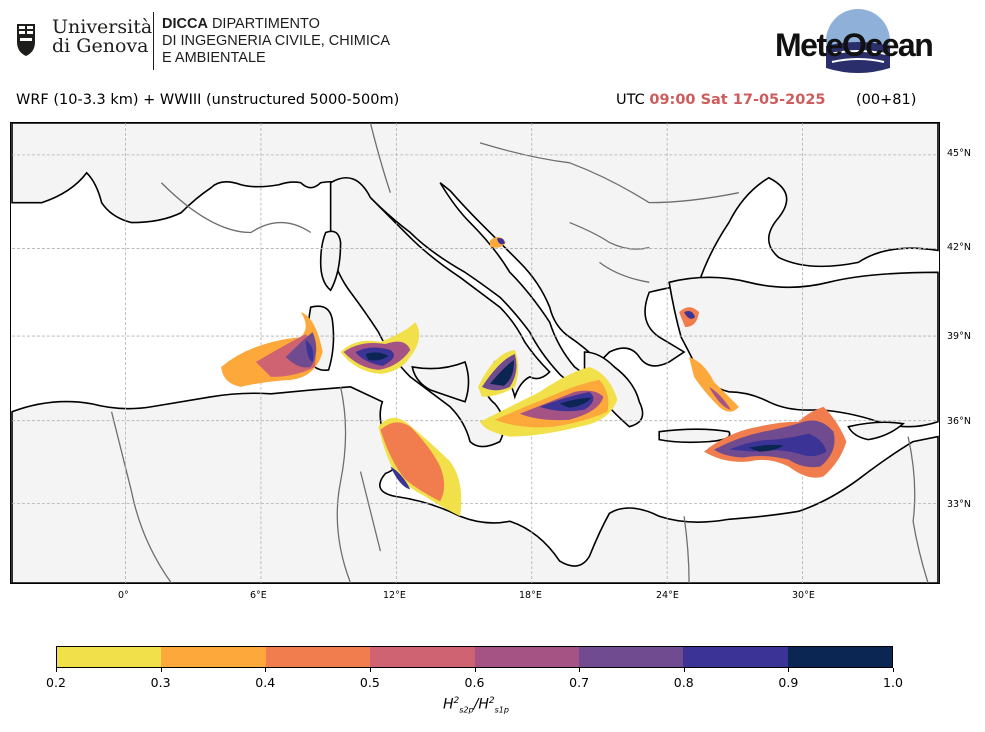  Describe the element at coordinates (102, 27) in the screenshot. I see `university-line1: Università` at that location.